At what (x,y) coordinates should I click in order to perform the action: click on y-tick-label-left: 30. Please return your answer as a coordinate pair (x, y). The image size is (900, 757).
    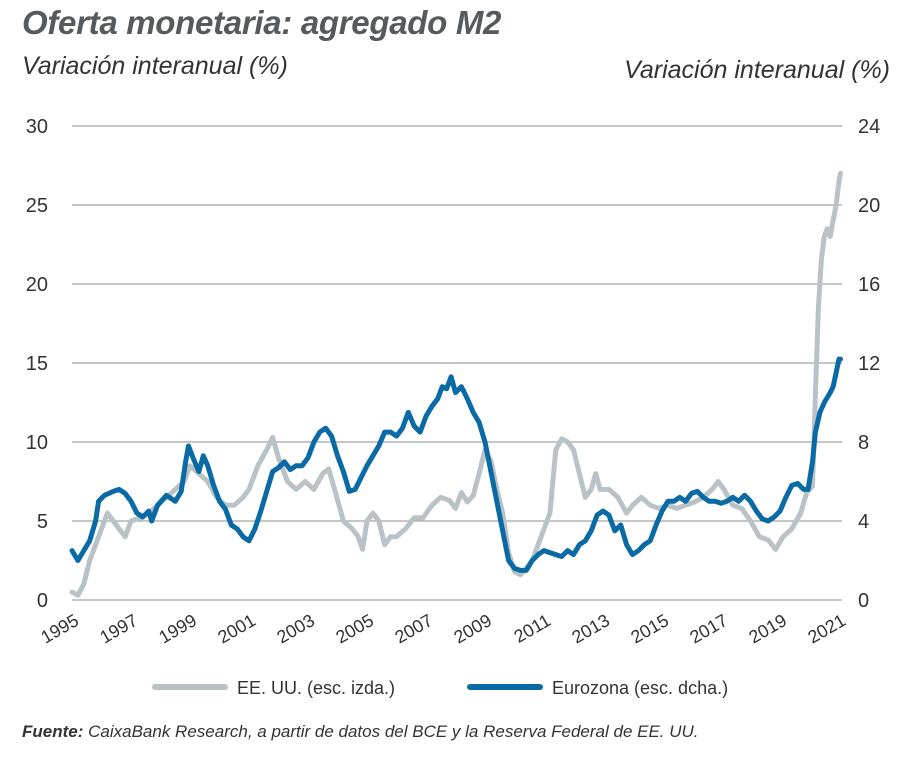
    Looking at the image, I should click on (37, 127).